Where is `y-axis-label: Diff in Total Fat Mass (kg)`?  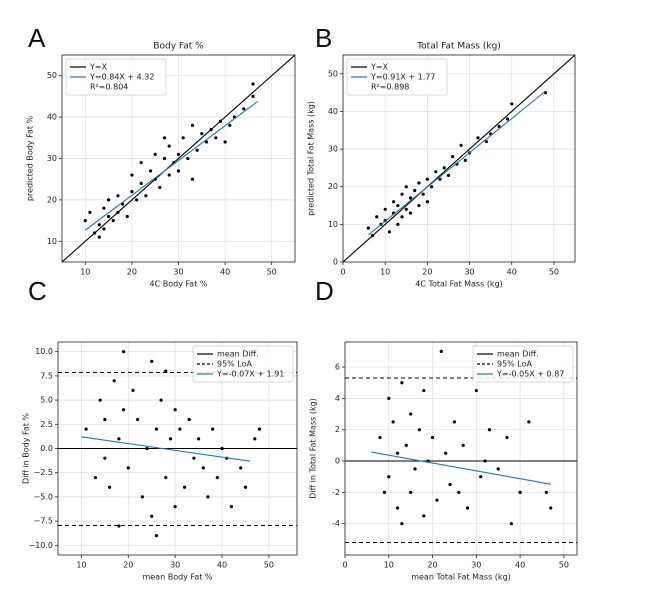 y-axis-label: Diff in Total Fat Mass (kg) is located at coordinates (313, 448).